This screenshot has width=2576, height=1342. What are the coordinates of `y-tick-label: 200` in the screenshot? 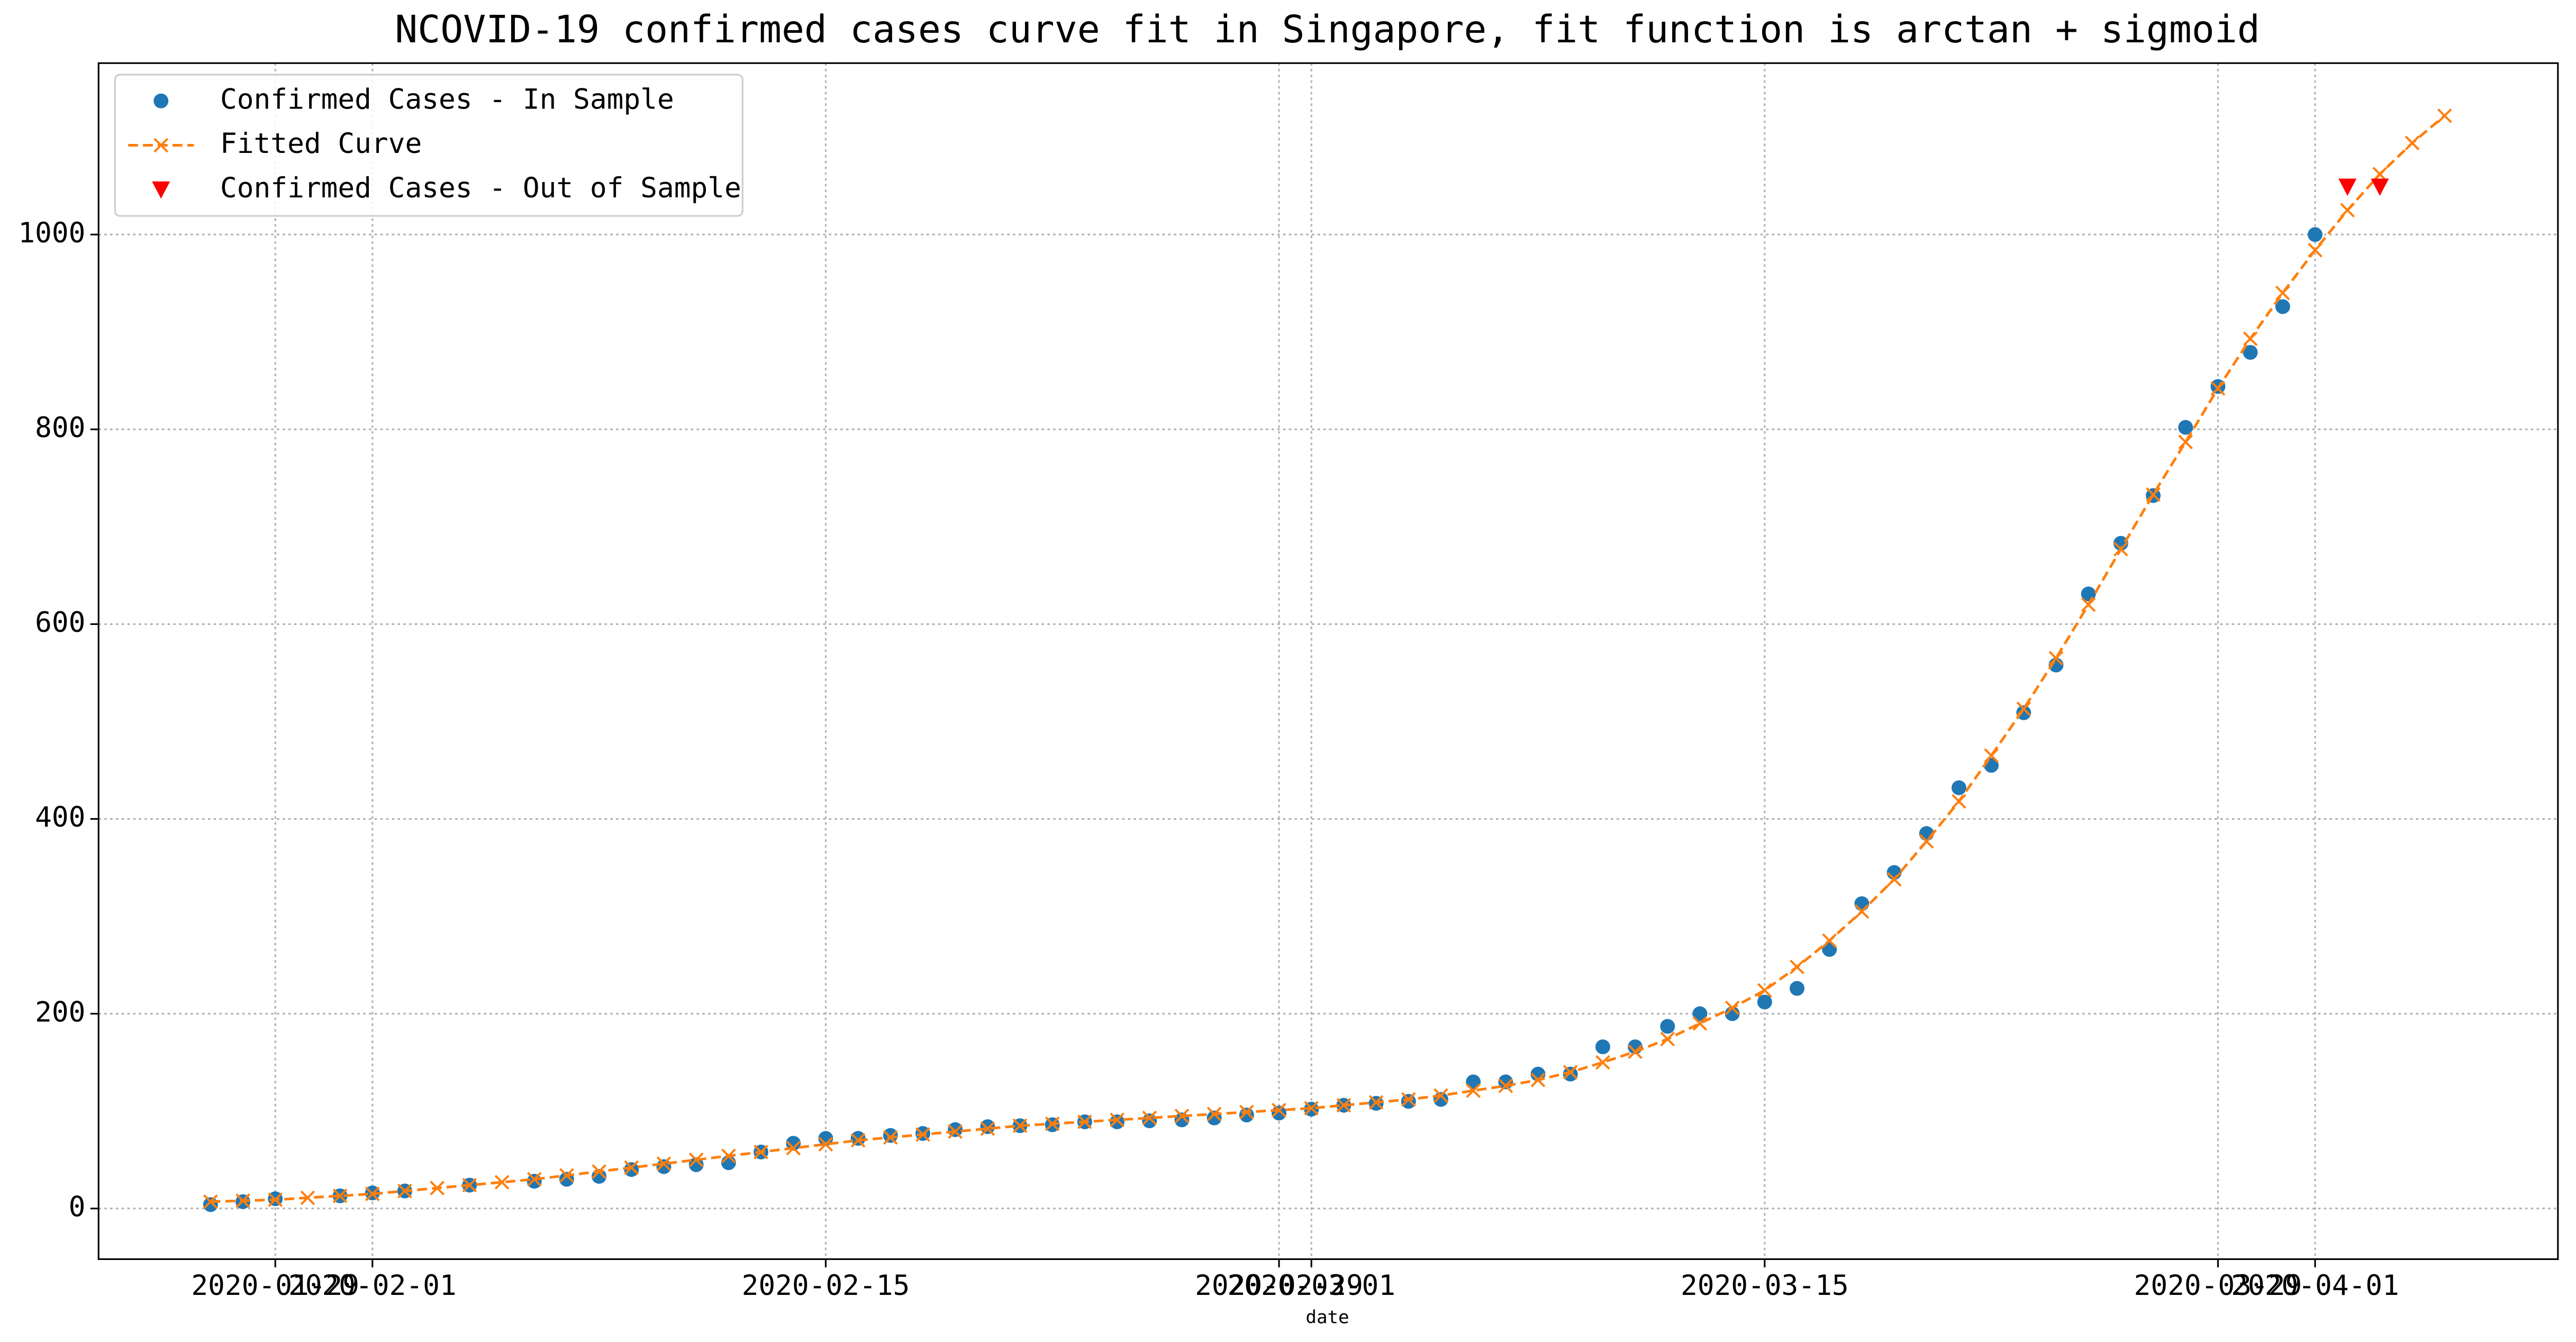 It's located at (60, 1012).